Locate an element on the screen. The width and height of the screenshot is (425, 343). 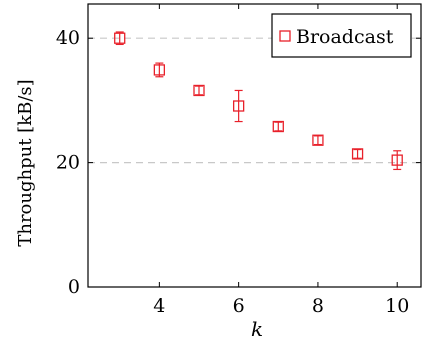
x-axis-label: k is located at coordinates (257, 329).